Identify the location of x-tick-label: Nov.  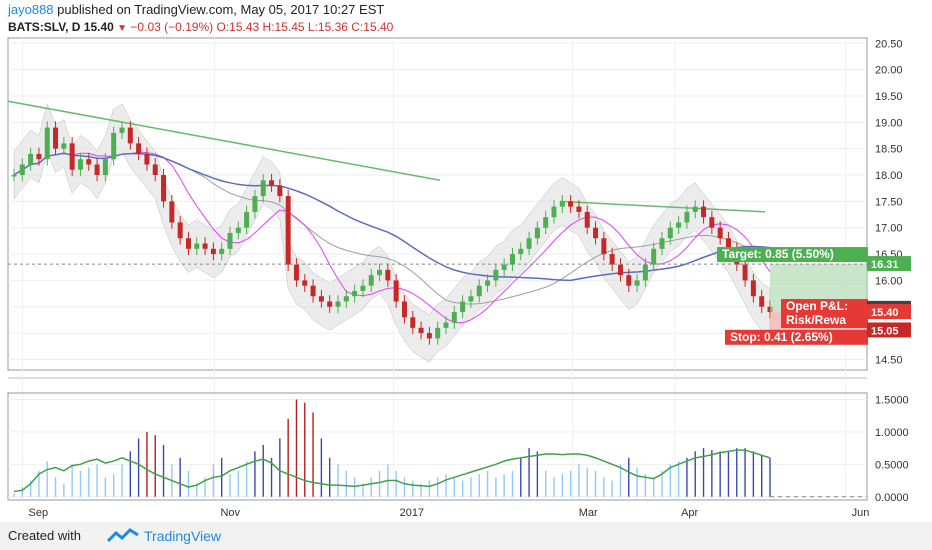
(230, 513).